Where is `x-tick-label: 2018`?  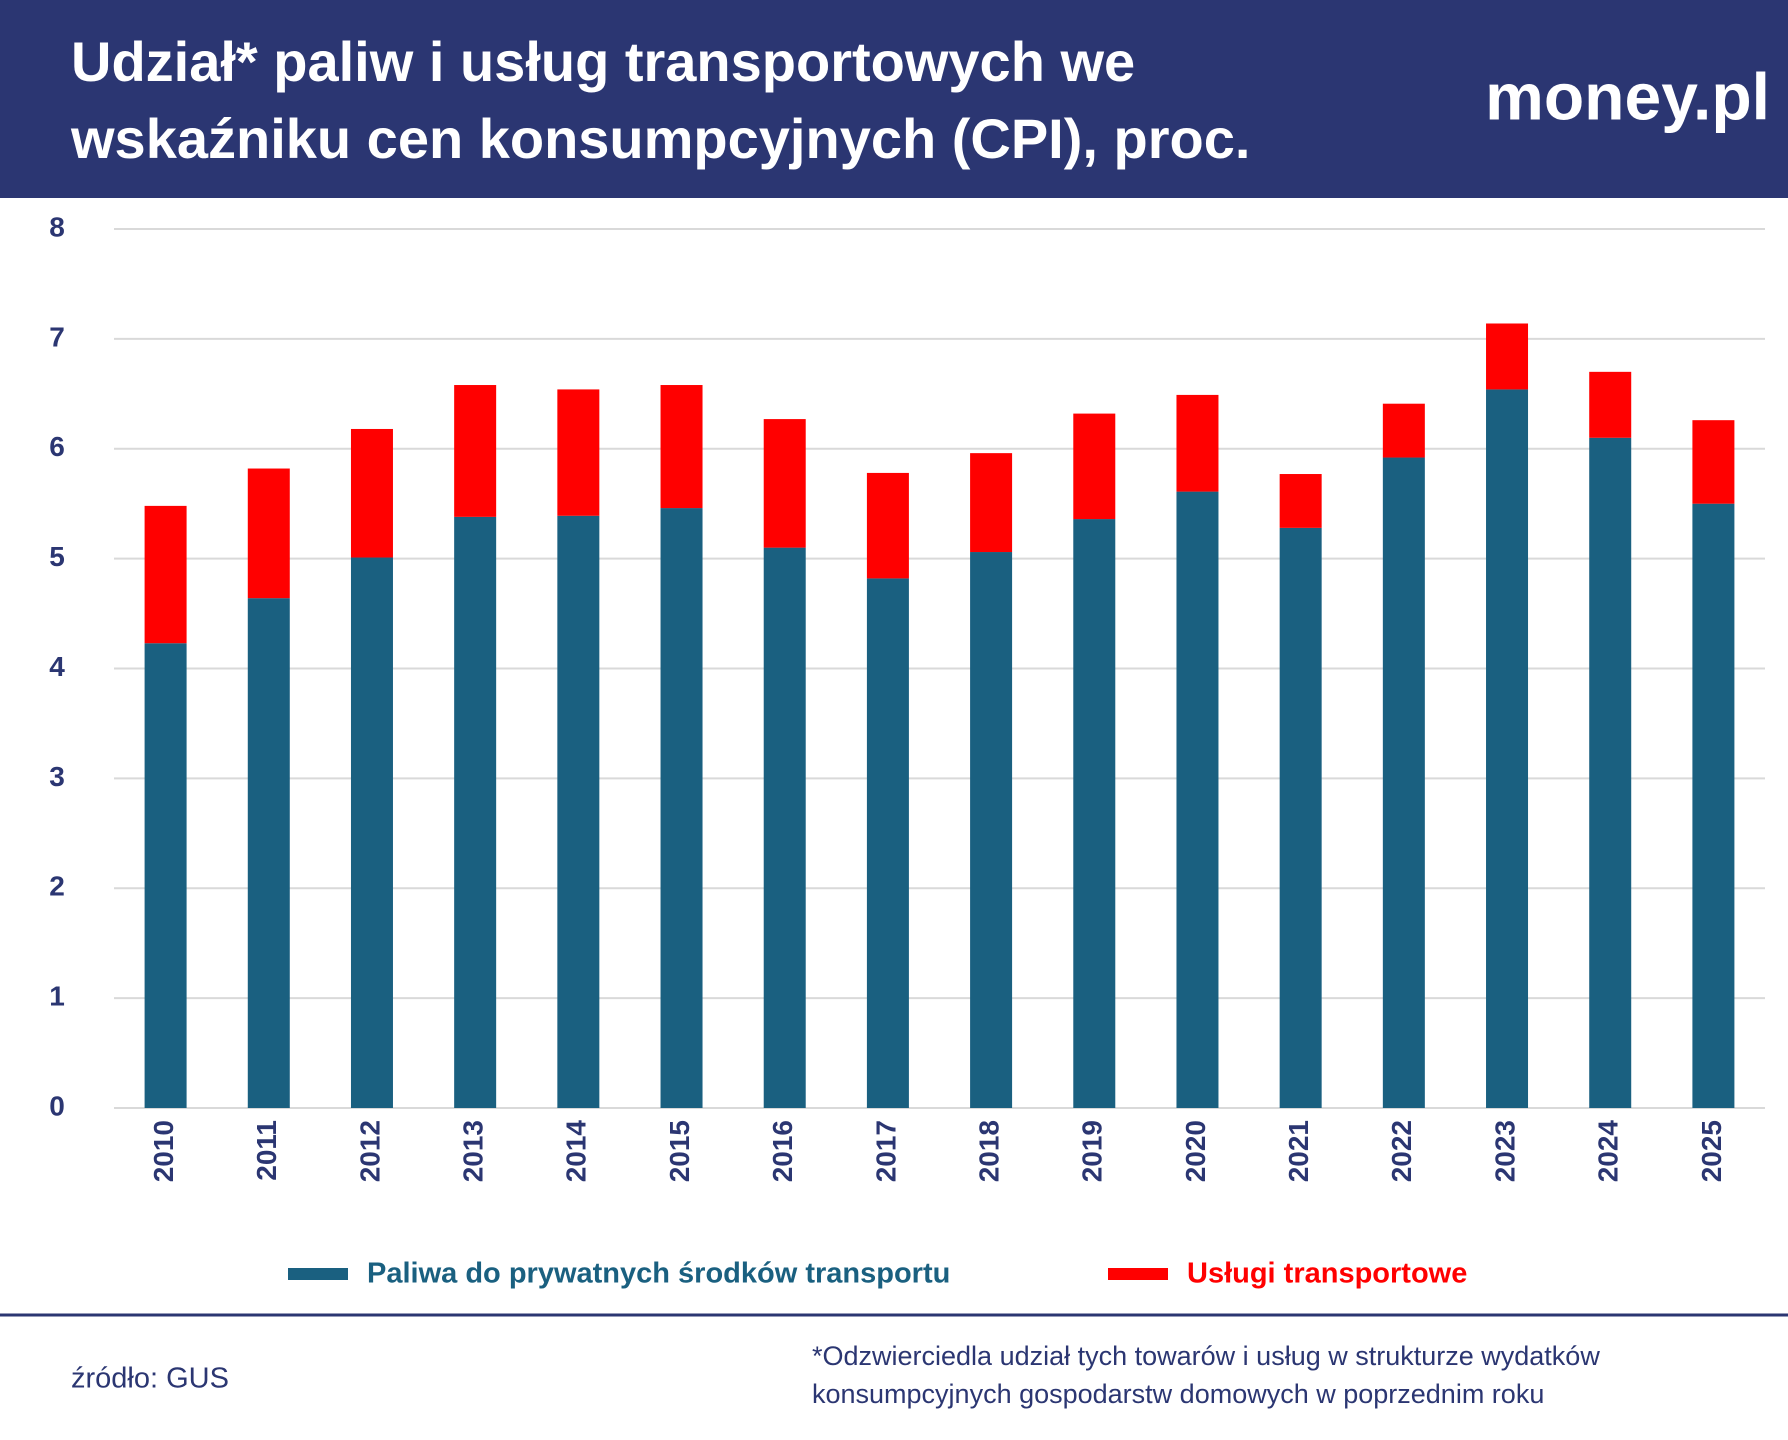
x-tick-label: 2018 is located at coordinates (988, 1151).